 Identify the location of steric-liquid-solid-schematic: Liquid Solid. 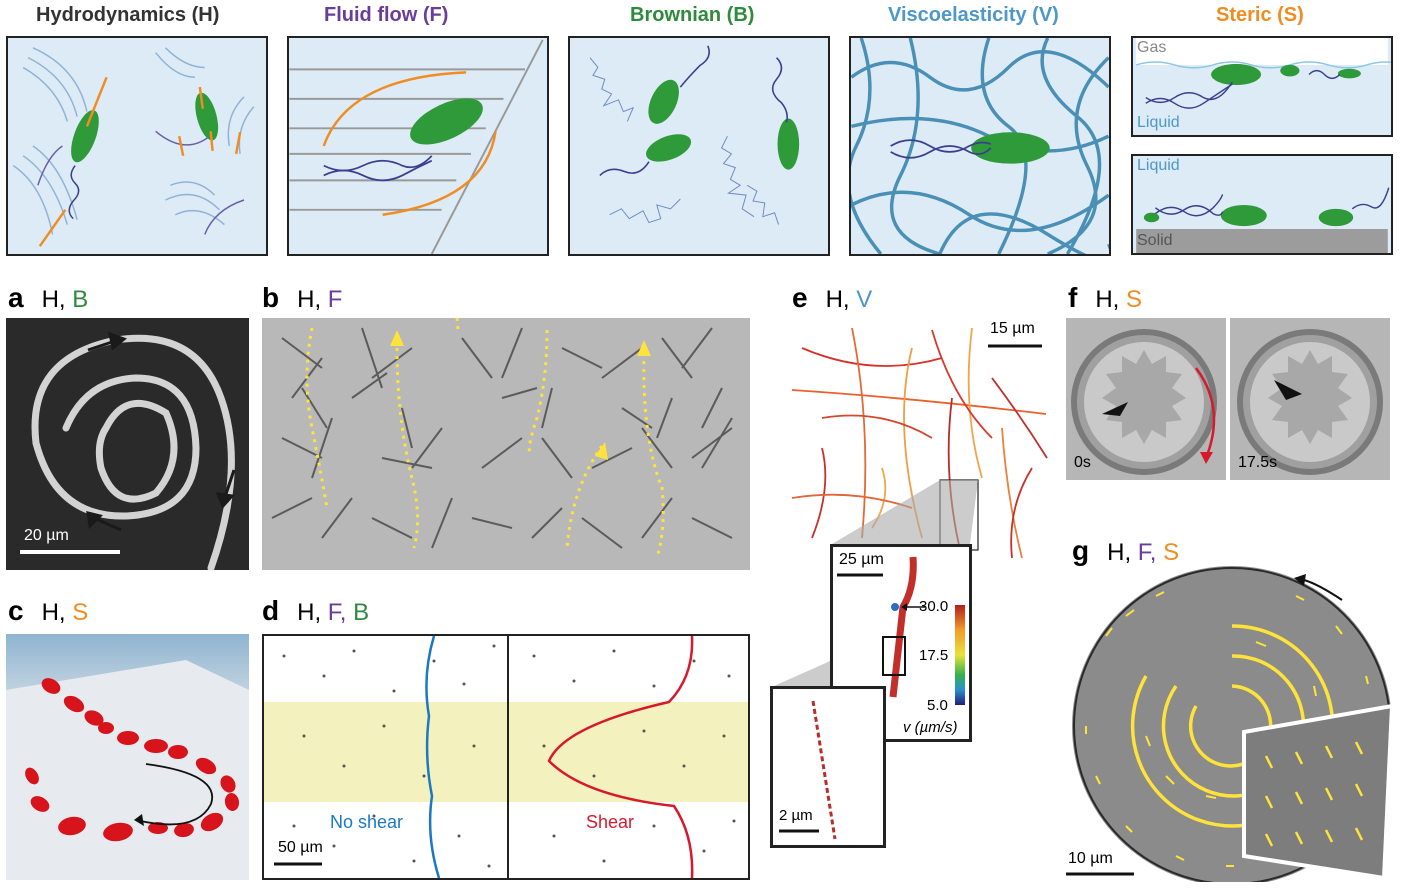
(1262, 204).